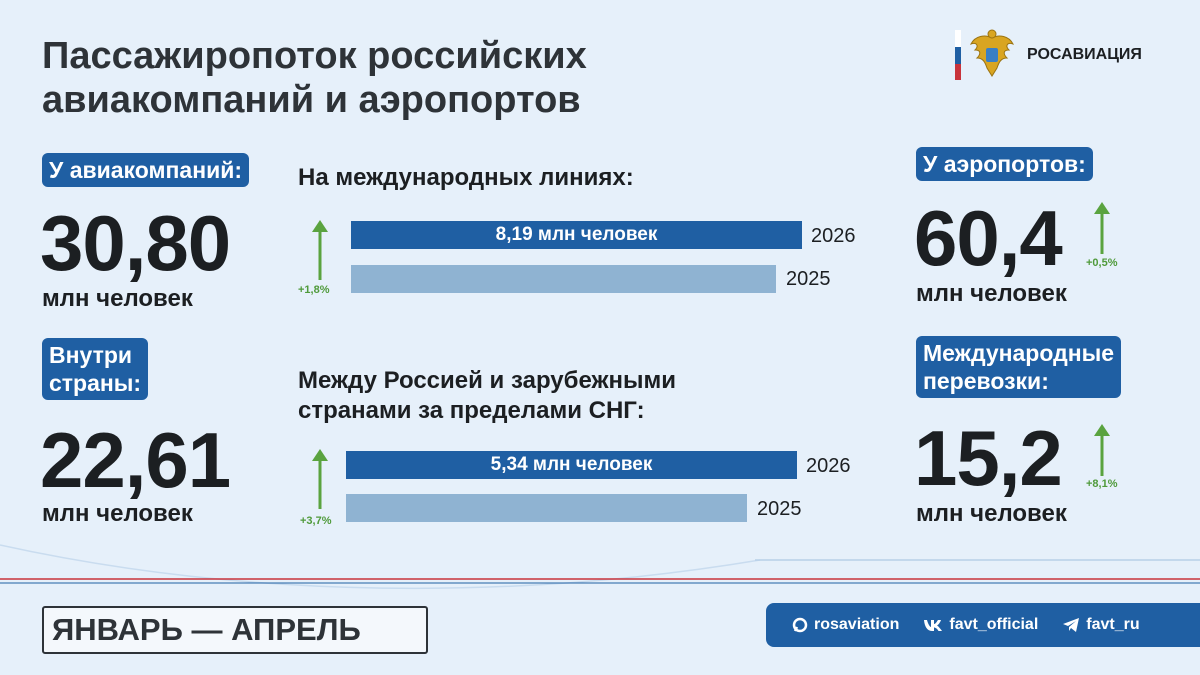  I want to click on international-lines-year-2025: 2025, so click(808, 279).